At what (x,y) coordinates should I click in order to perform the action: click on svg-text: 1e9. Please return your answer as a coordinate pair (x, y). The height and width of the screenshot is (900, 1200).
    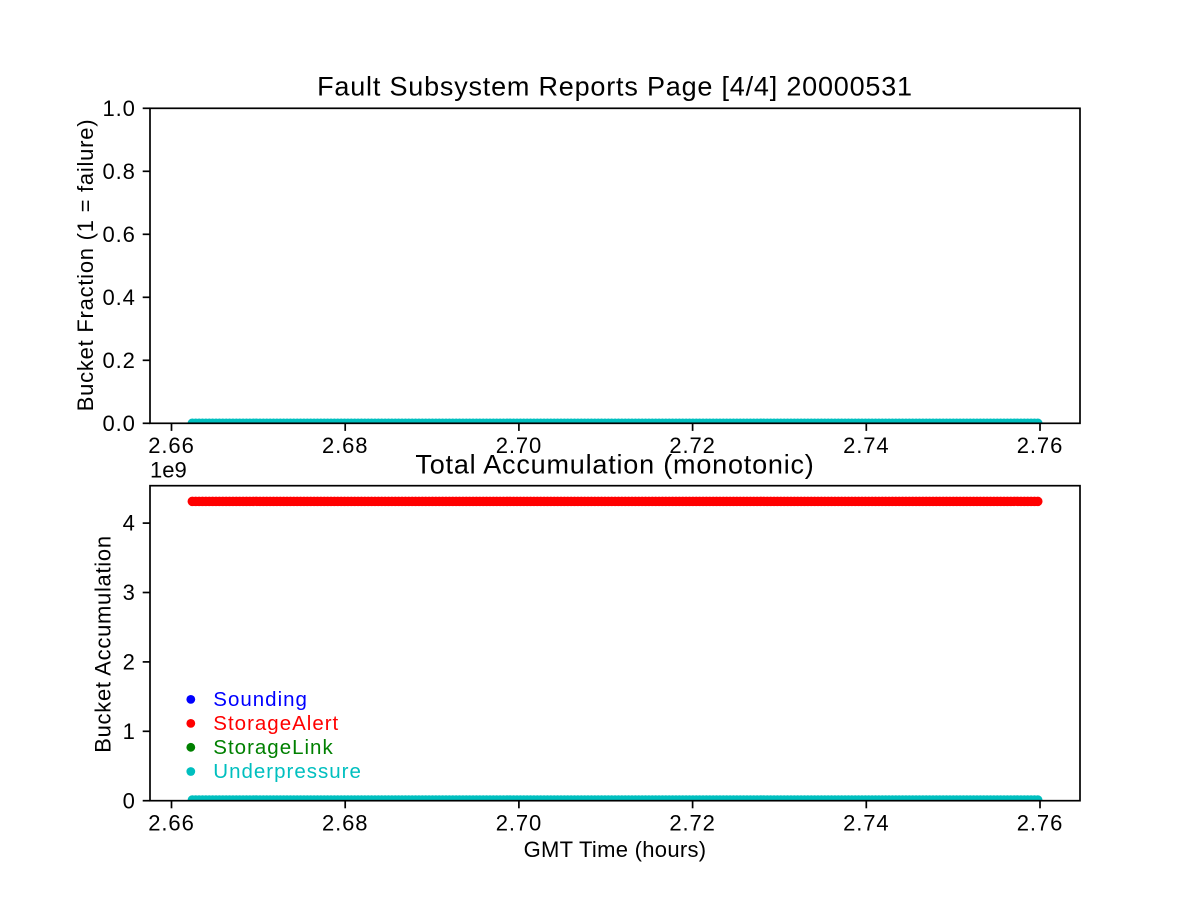
    Looking at the image, I should click on (168, 469).